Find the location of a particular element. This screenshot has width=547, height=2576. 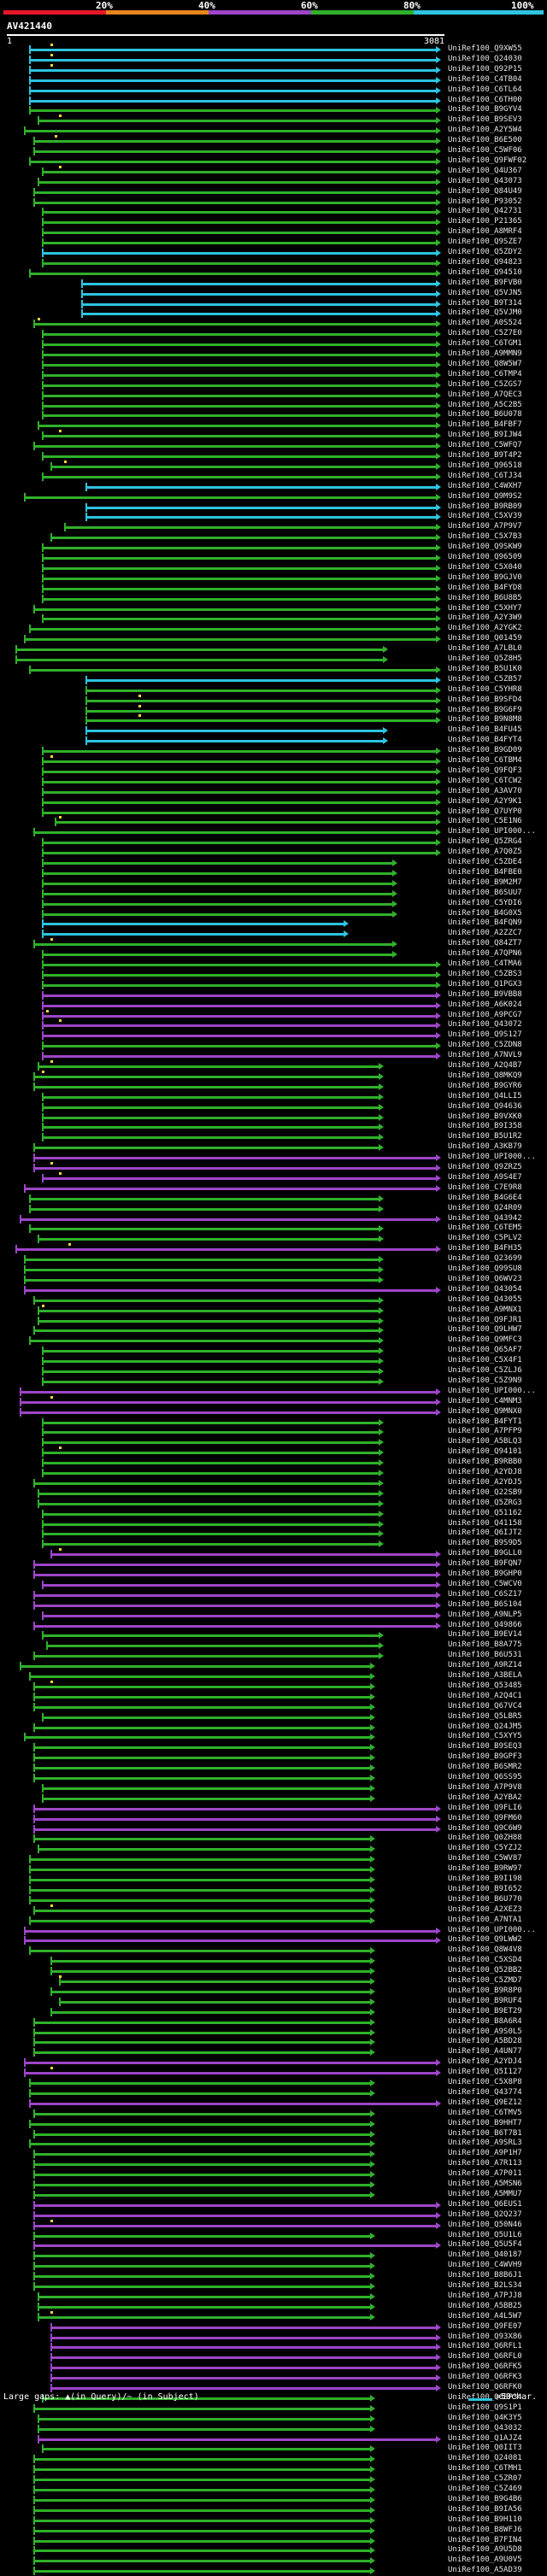

hit-name-link: UniRef100_B9GPF3 is located at coordinates (485, 1757).